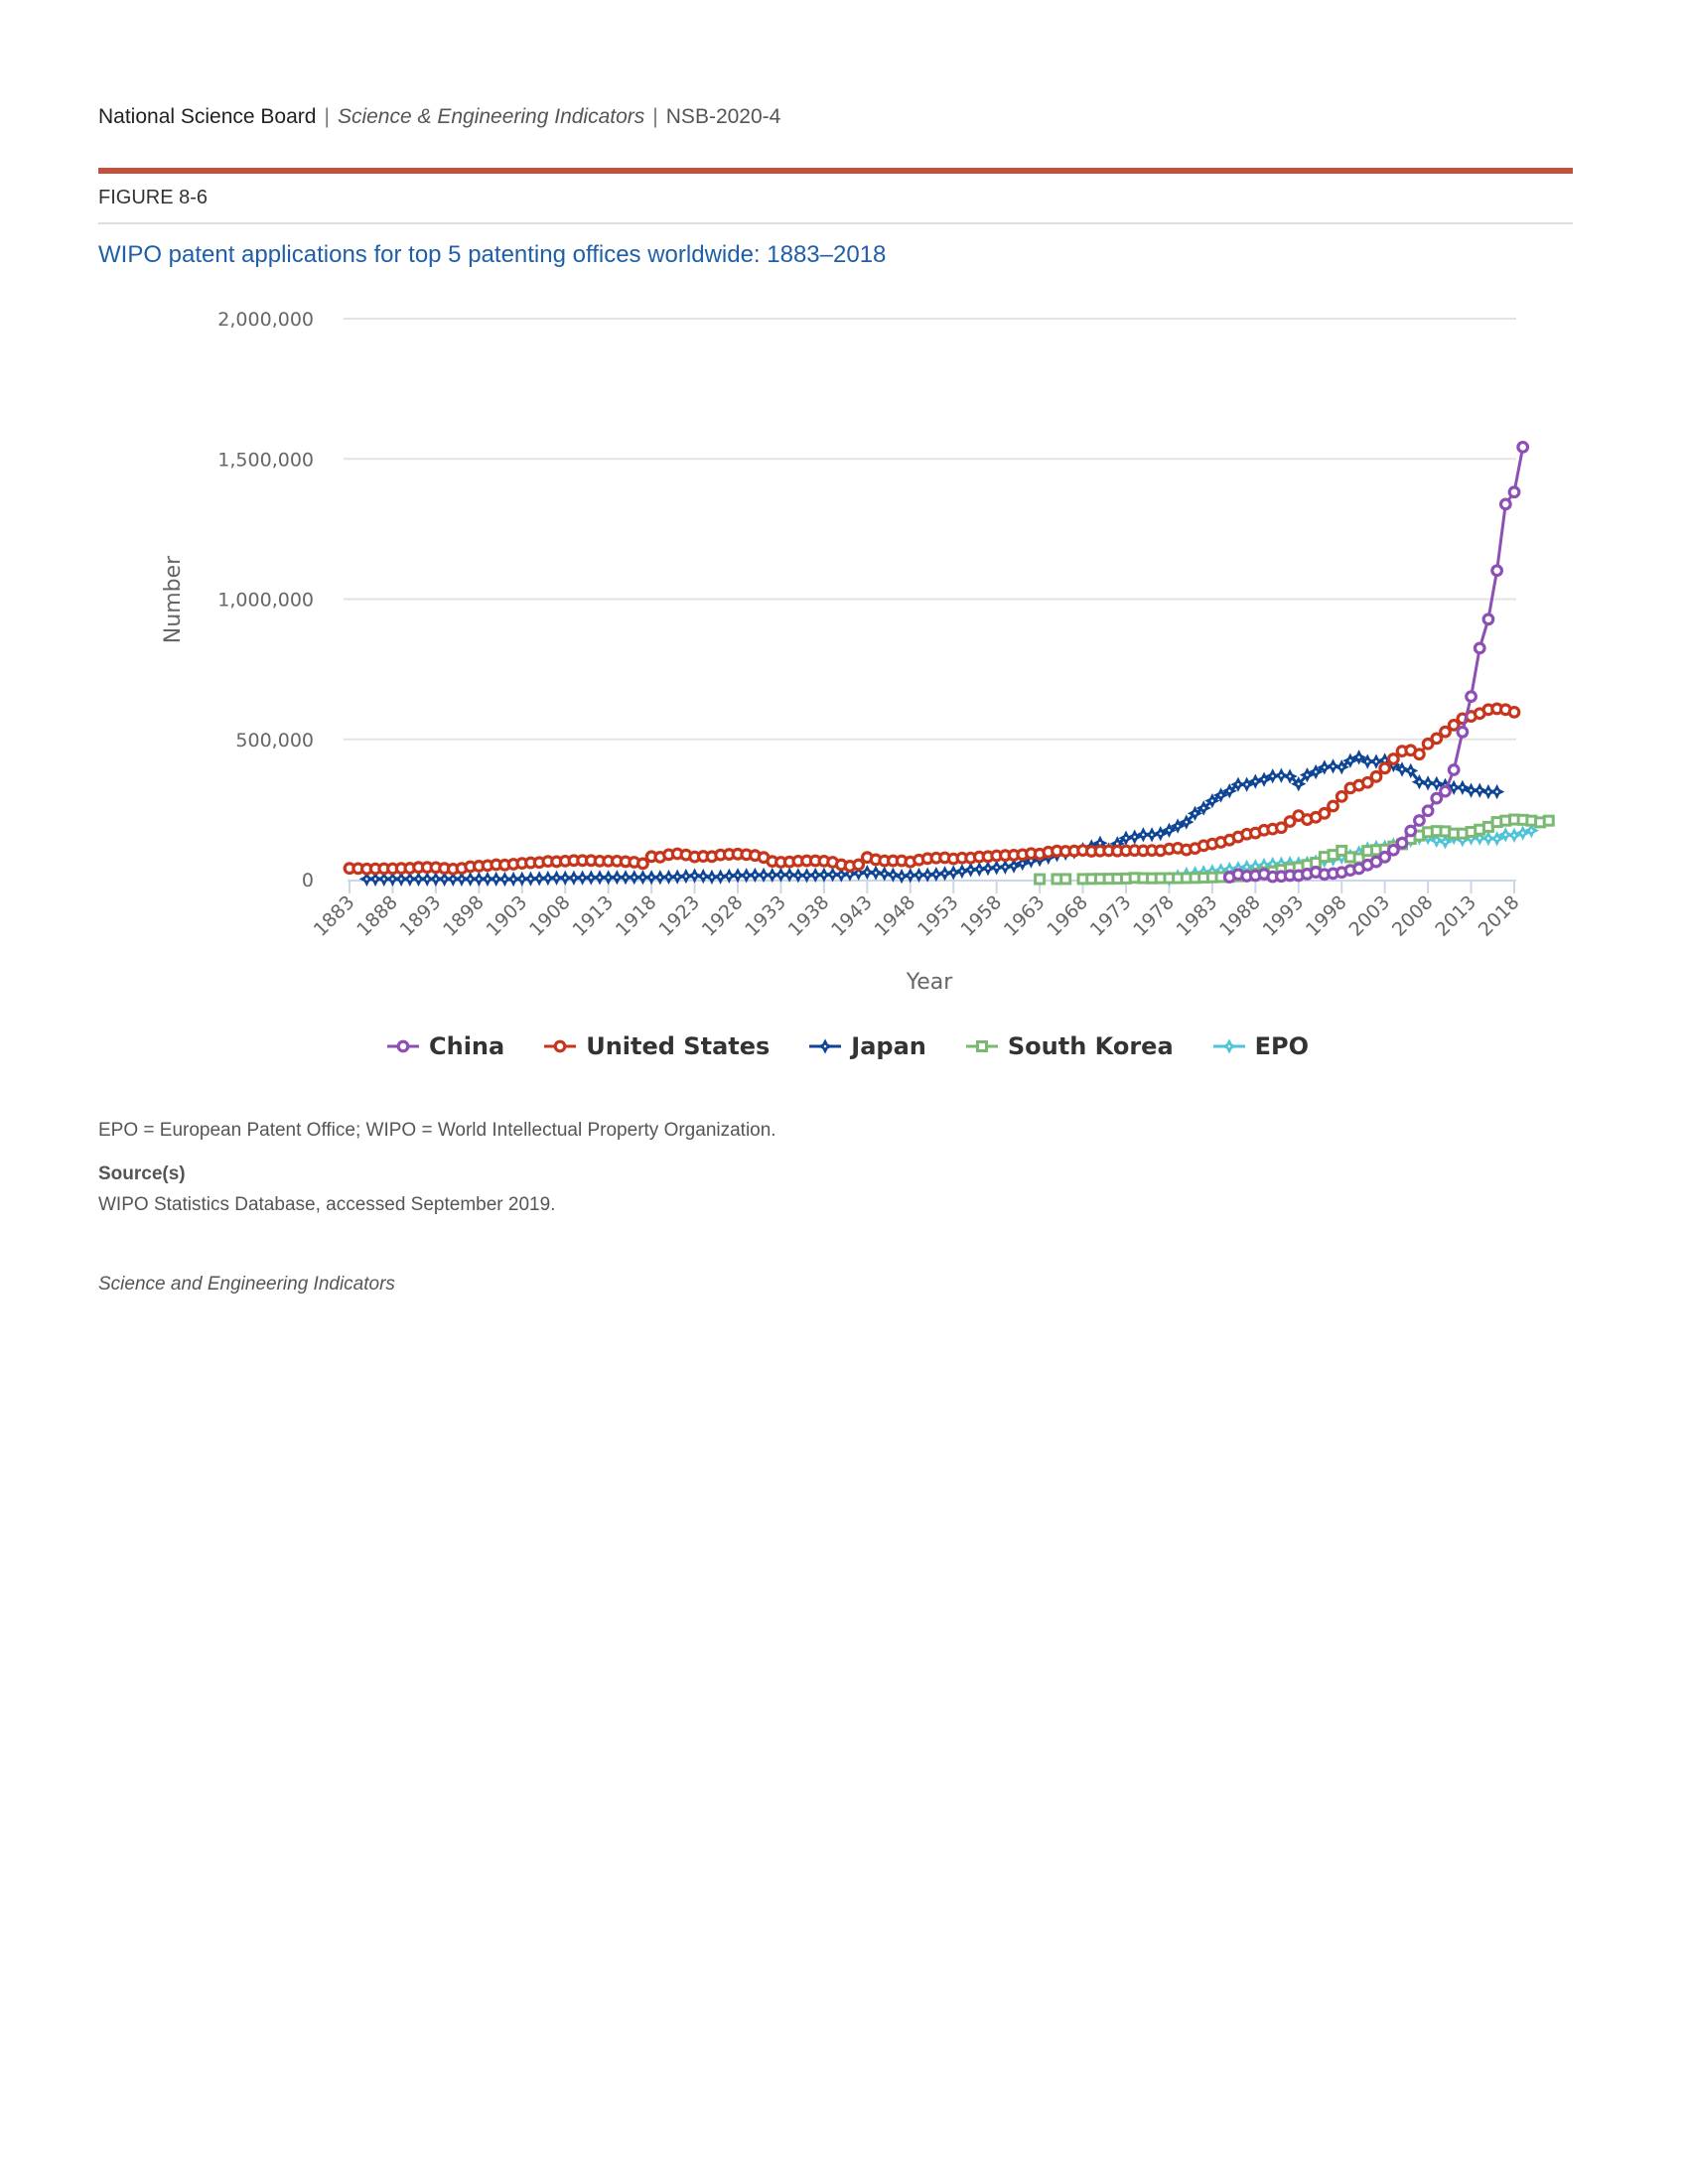 This screenshot has width=1688, height=2184. I want to click on legend-label: EPO, so click(1282, 1046).